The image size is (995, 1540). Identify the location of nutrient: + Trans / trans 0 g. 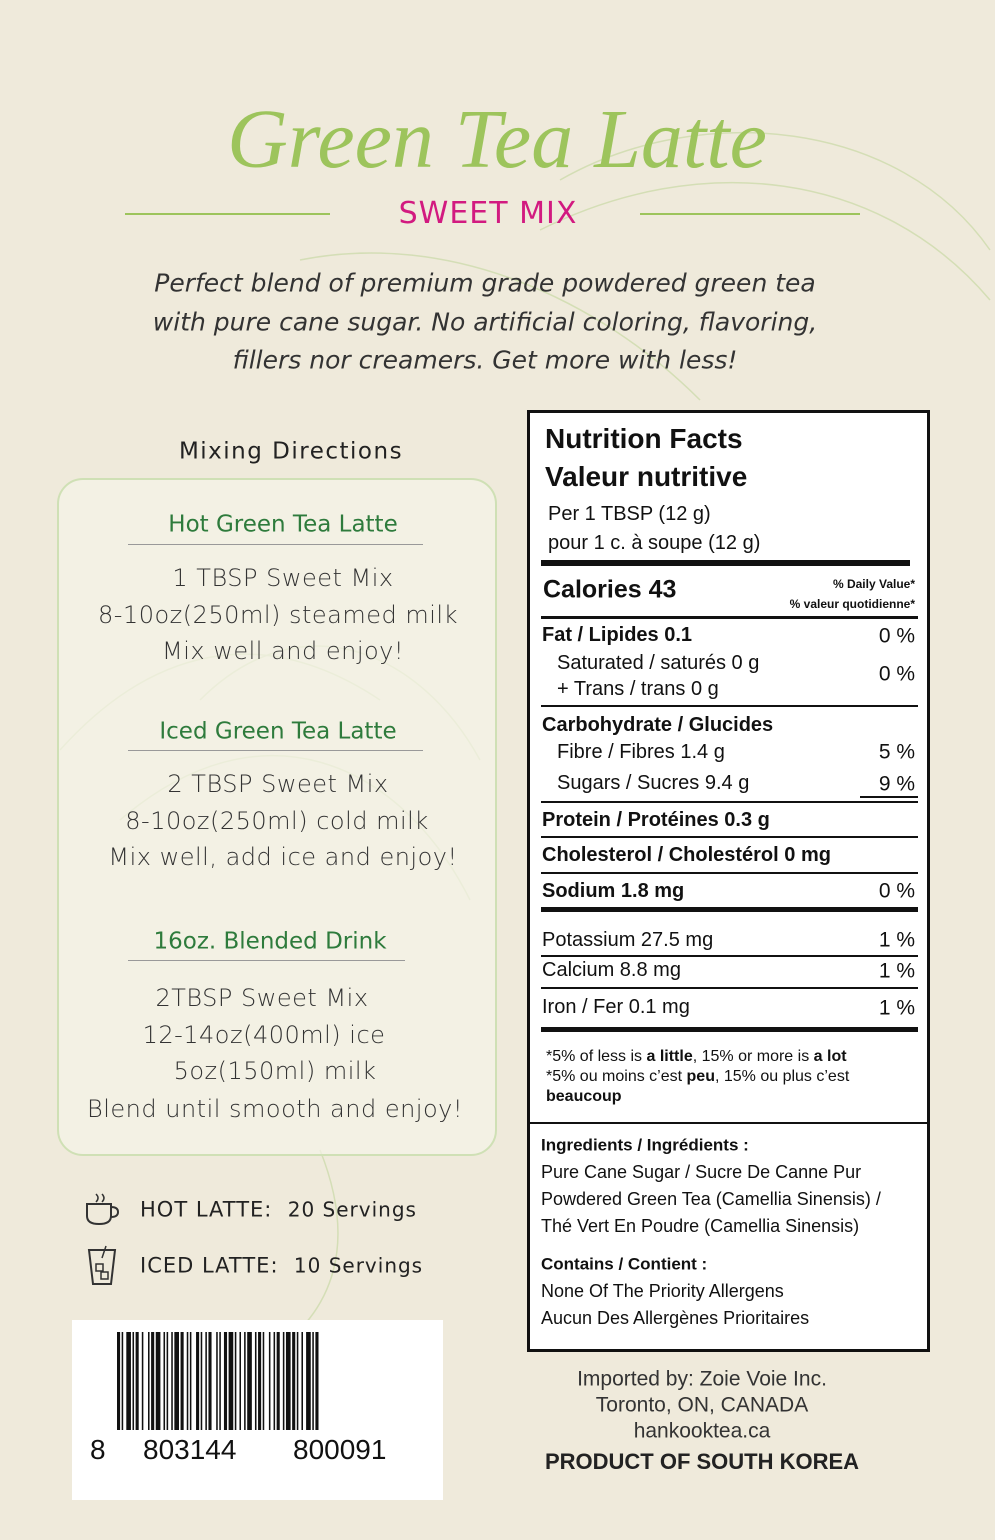
(638, 689).